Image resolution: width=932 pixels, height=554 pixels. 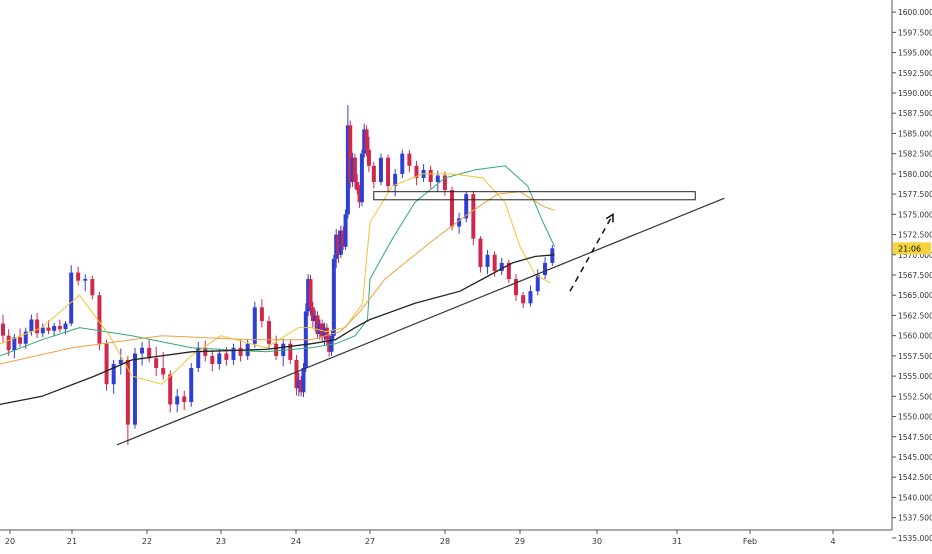 What do you see at coordinates (609, 217) in the screenshot?
I see `projection-arrow-head` at bounding box center [609, 217].